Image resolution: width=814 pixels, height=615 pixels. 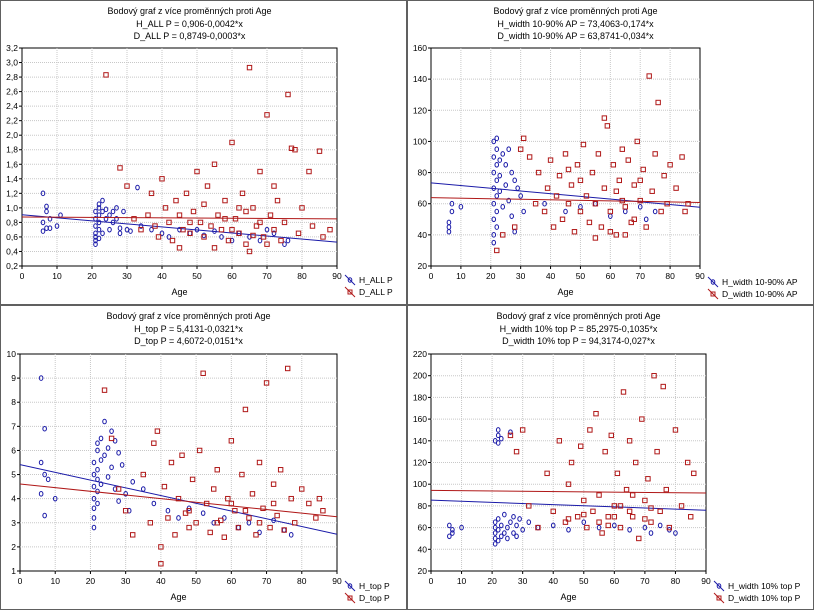 I want to click on chart-equation: D_ALL P = 0,8749-0,0003*x, so click(x=190, y=36).